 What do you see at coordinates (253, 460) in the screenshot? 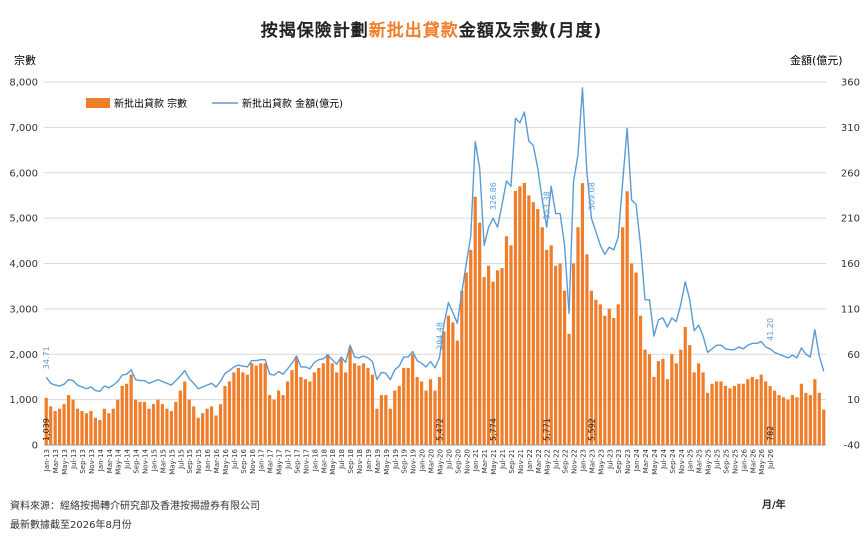
I see `x-tick-label: Nov-16` at bounding box center [253, 460].